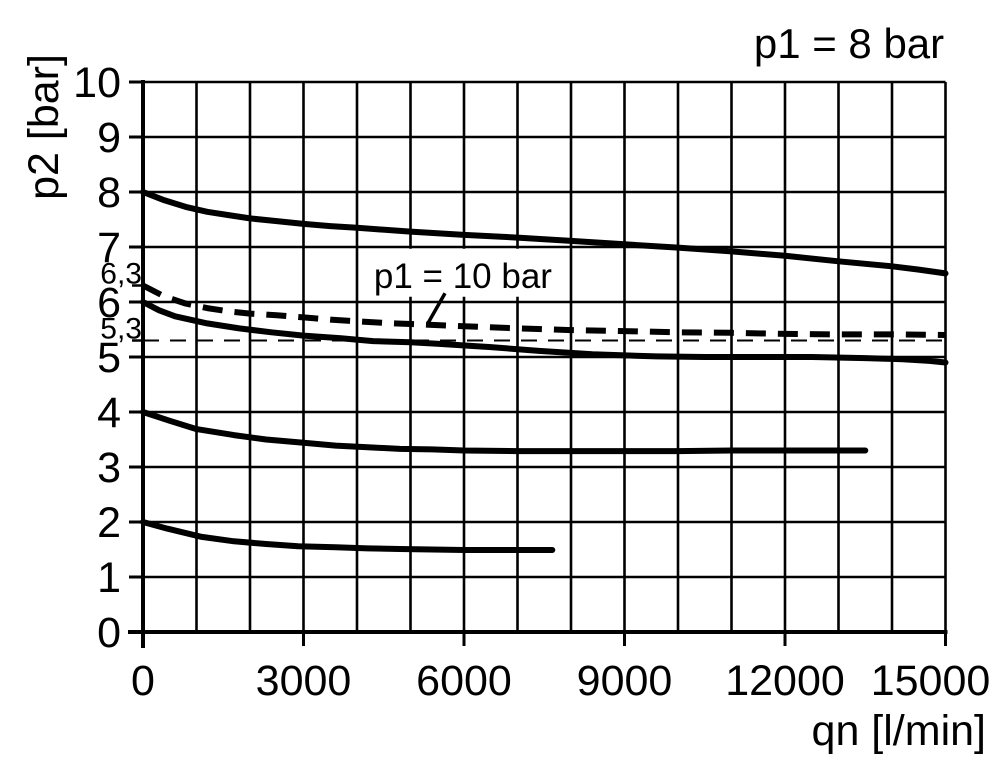 The image size is (1000, 764). I want to click on x-tick-label: 0, so click(143, 681).